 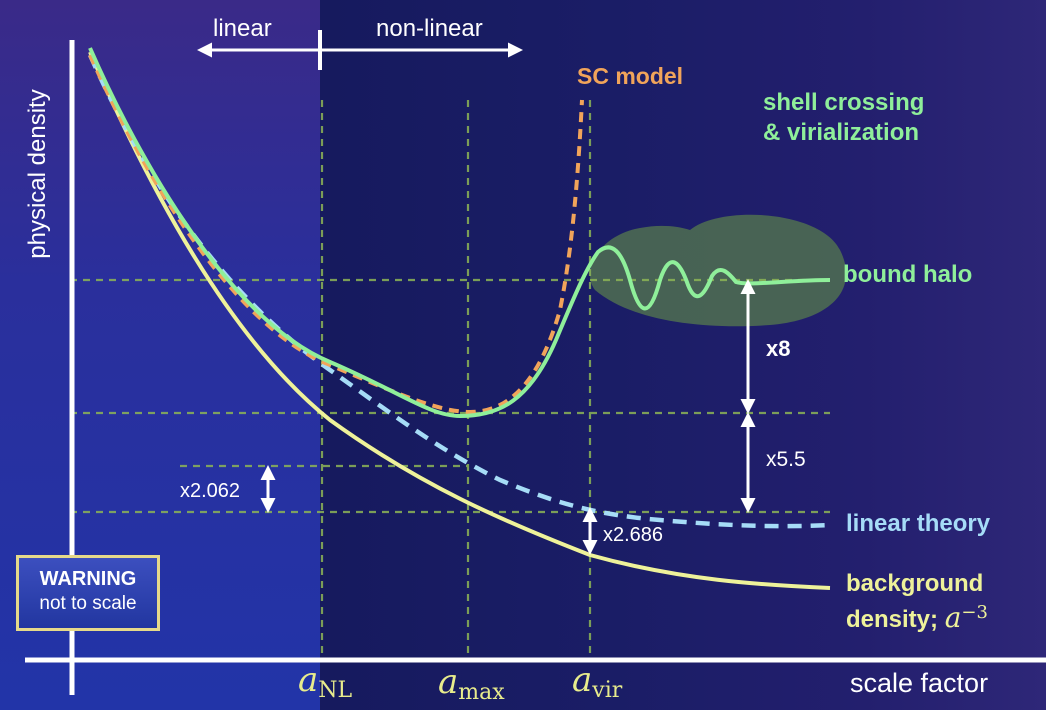 What do you see at coordinates (786, 459) in the screenshot?
I see `x5-5-label: x5.5` at bounding box center [786, 459].